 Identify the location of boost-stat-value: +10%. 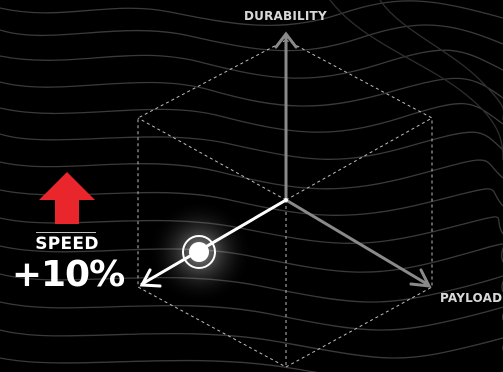
(68, 274).